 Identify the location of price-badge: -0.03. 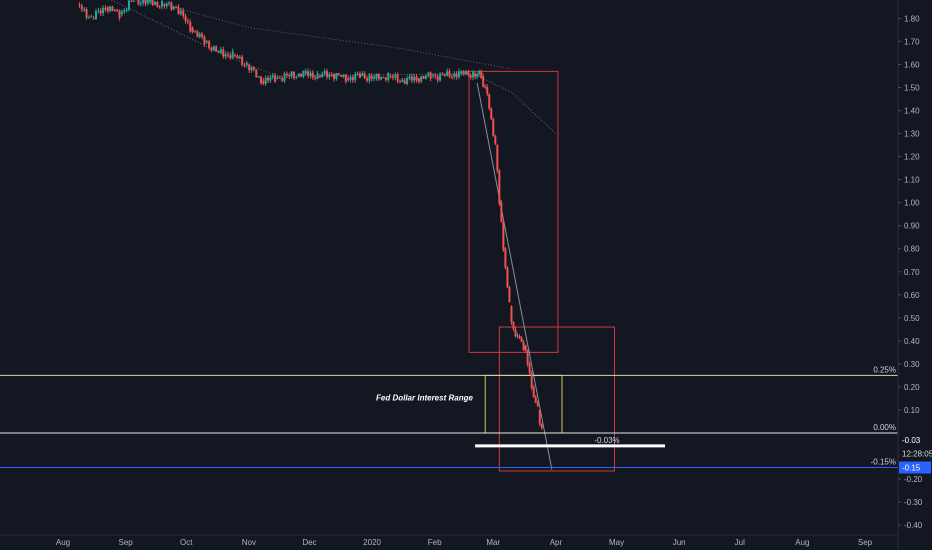
(911, 440).